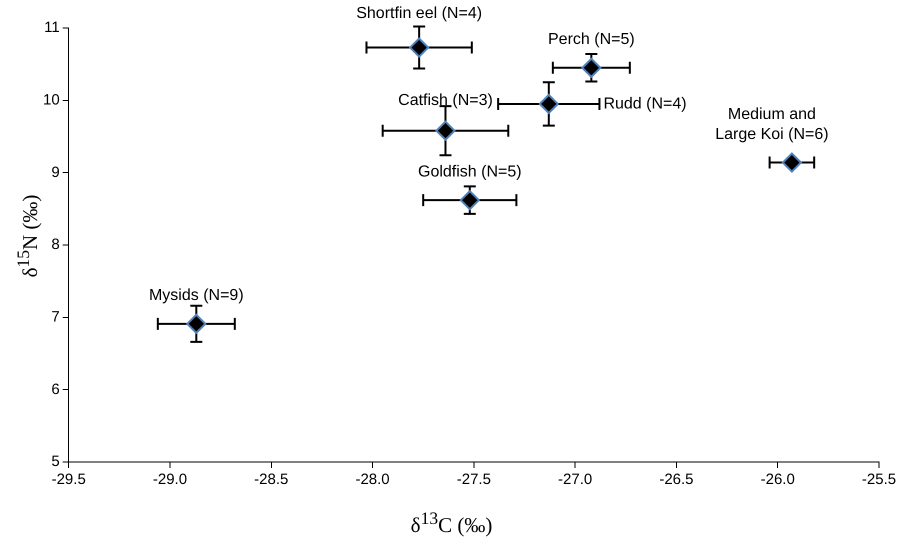  Describe the element at coordinates (452, 523) in the screenshot. I see `x-axis-title: δ$^{13}$C (‰)` at that location.